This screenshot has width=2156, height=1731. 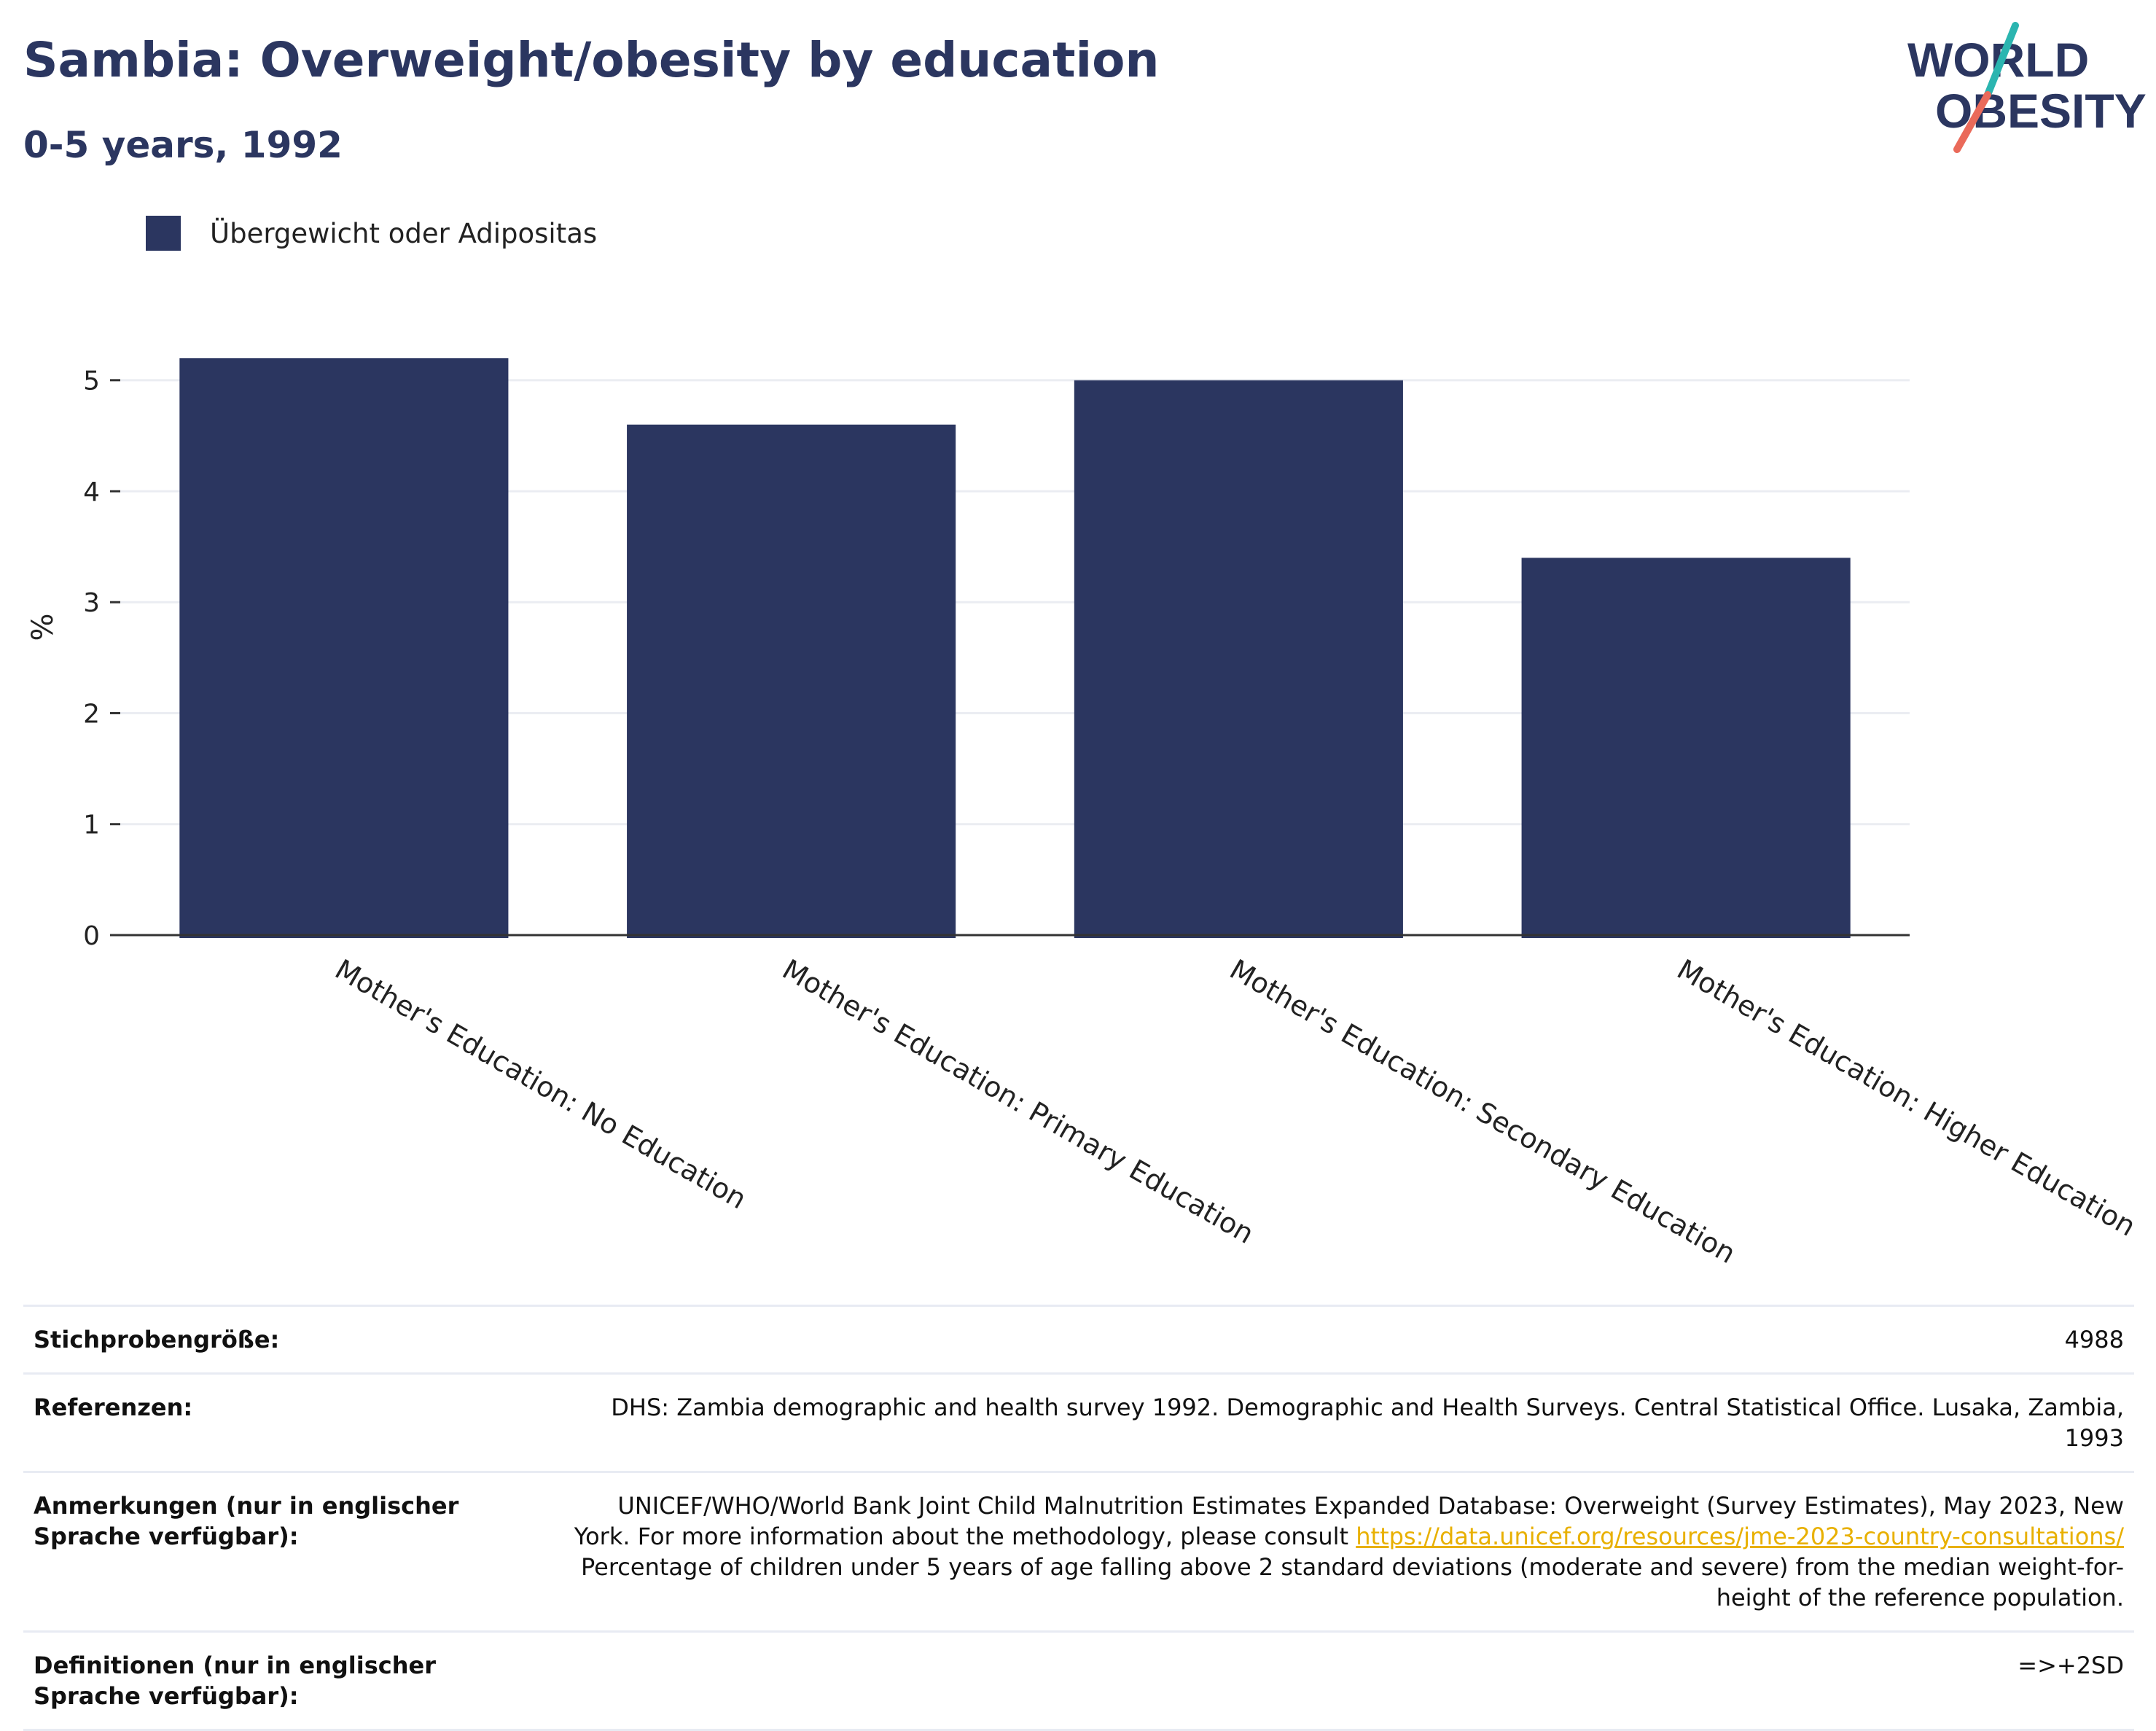 I want to click on y-tick-label: 4, so click(x=92, y=492).